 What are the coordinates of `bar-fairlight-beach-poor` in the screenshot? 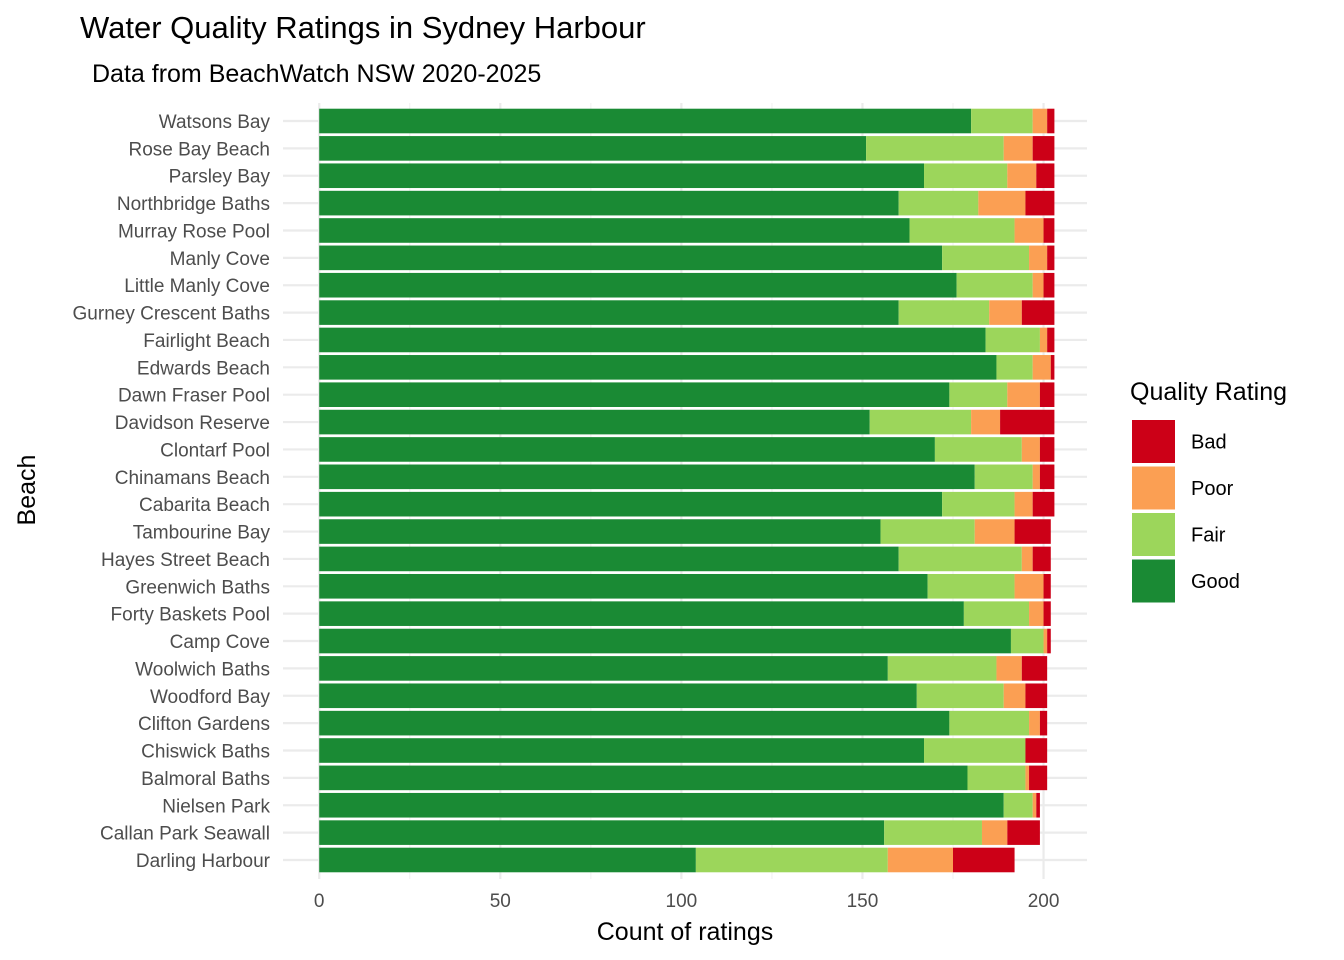 It's located at (1043, 340).